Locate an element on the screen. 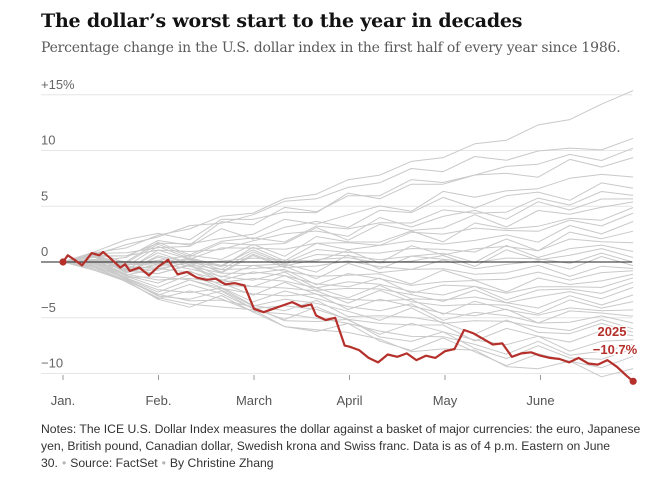  x-tick-label: Jan. is located at coordinates (63, 400).